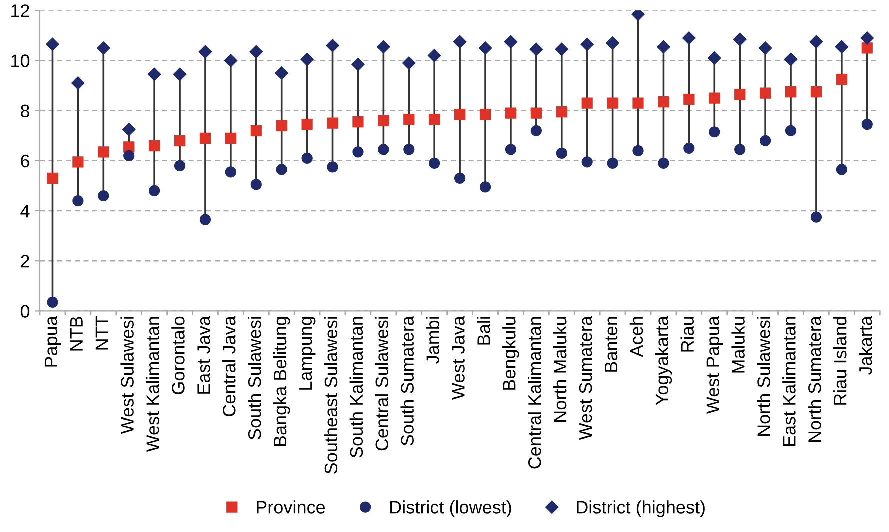 This screenshot has width=889, height=532. What do you see at coordinates (21, 61) in the screenshot?
I see `y-tick-label: 10` at bounding box center [21, 61].